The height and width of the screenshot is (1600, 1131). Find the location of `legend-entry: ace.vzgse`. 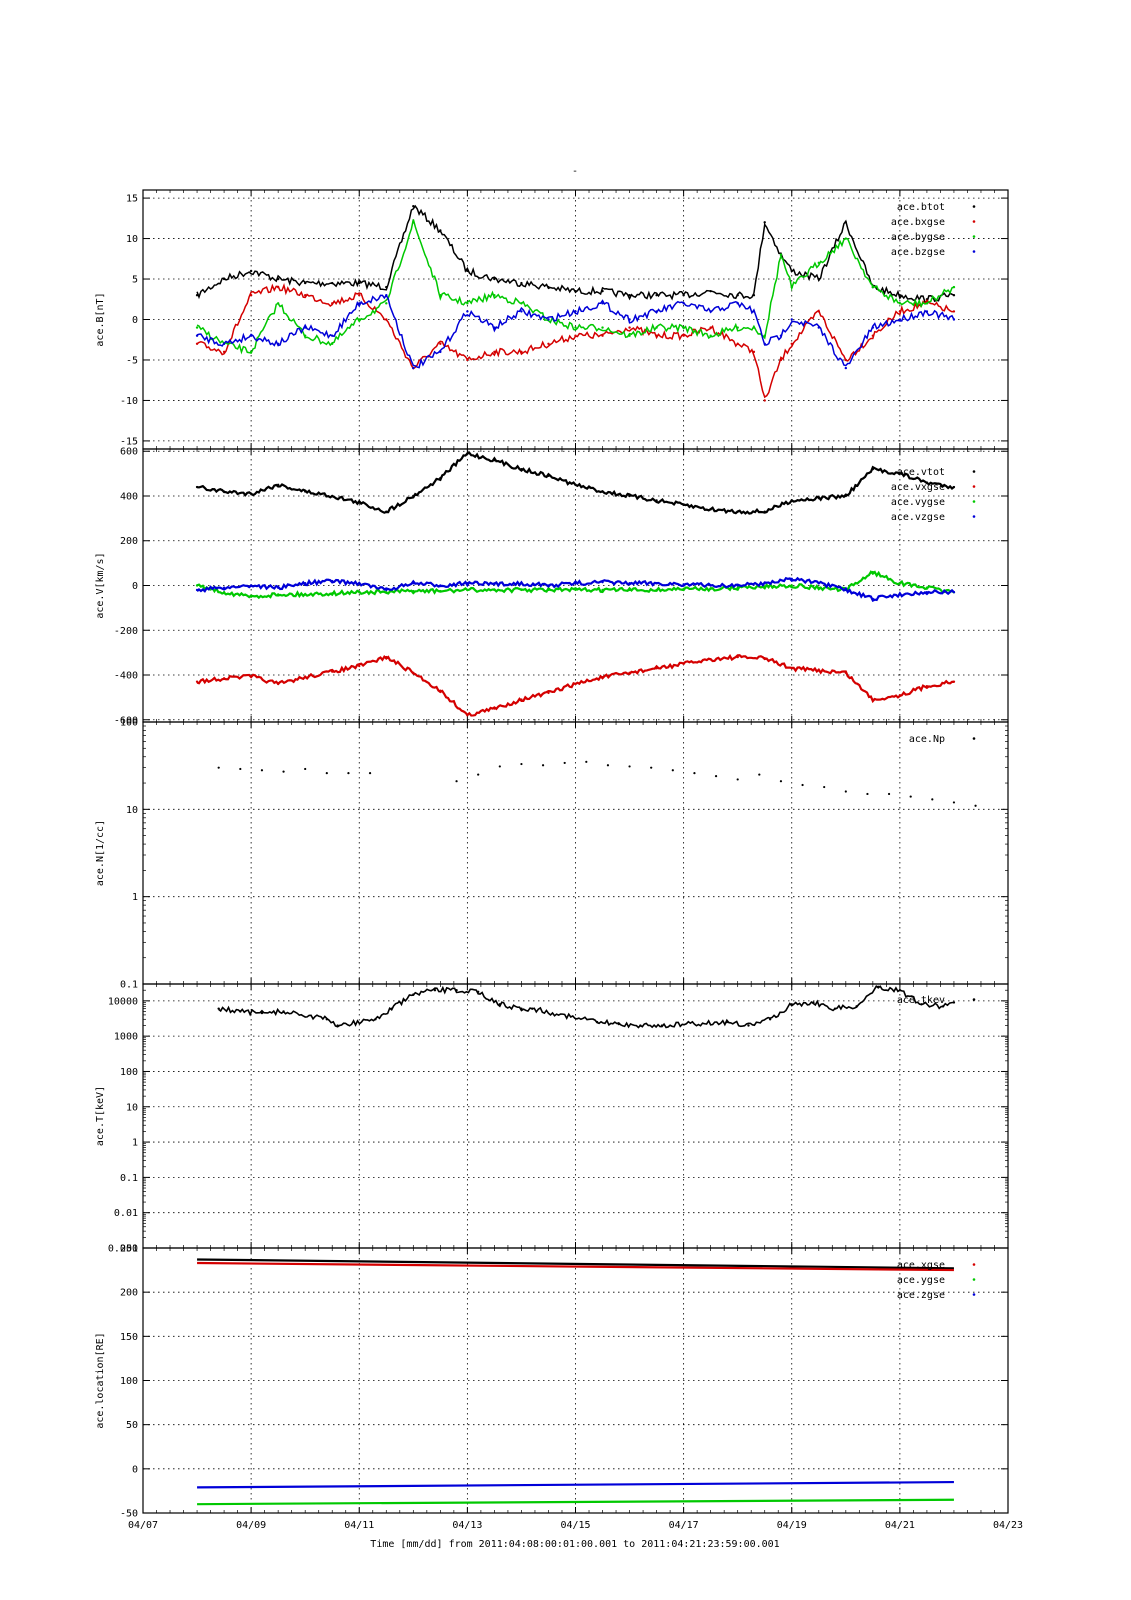

legend-entry: ace.vzgse is located at coordinates (918, 517).